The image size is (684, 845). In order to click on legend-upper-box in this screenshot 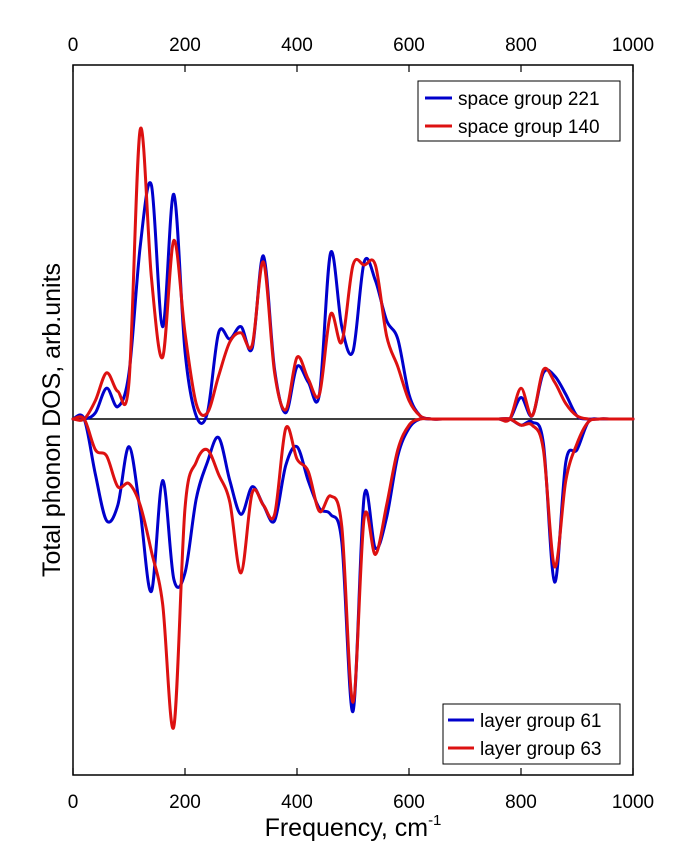, I will do `click(519, 111)`.